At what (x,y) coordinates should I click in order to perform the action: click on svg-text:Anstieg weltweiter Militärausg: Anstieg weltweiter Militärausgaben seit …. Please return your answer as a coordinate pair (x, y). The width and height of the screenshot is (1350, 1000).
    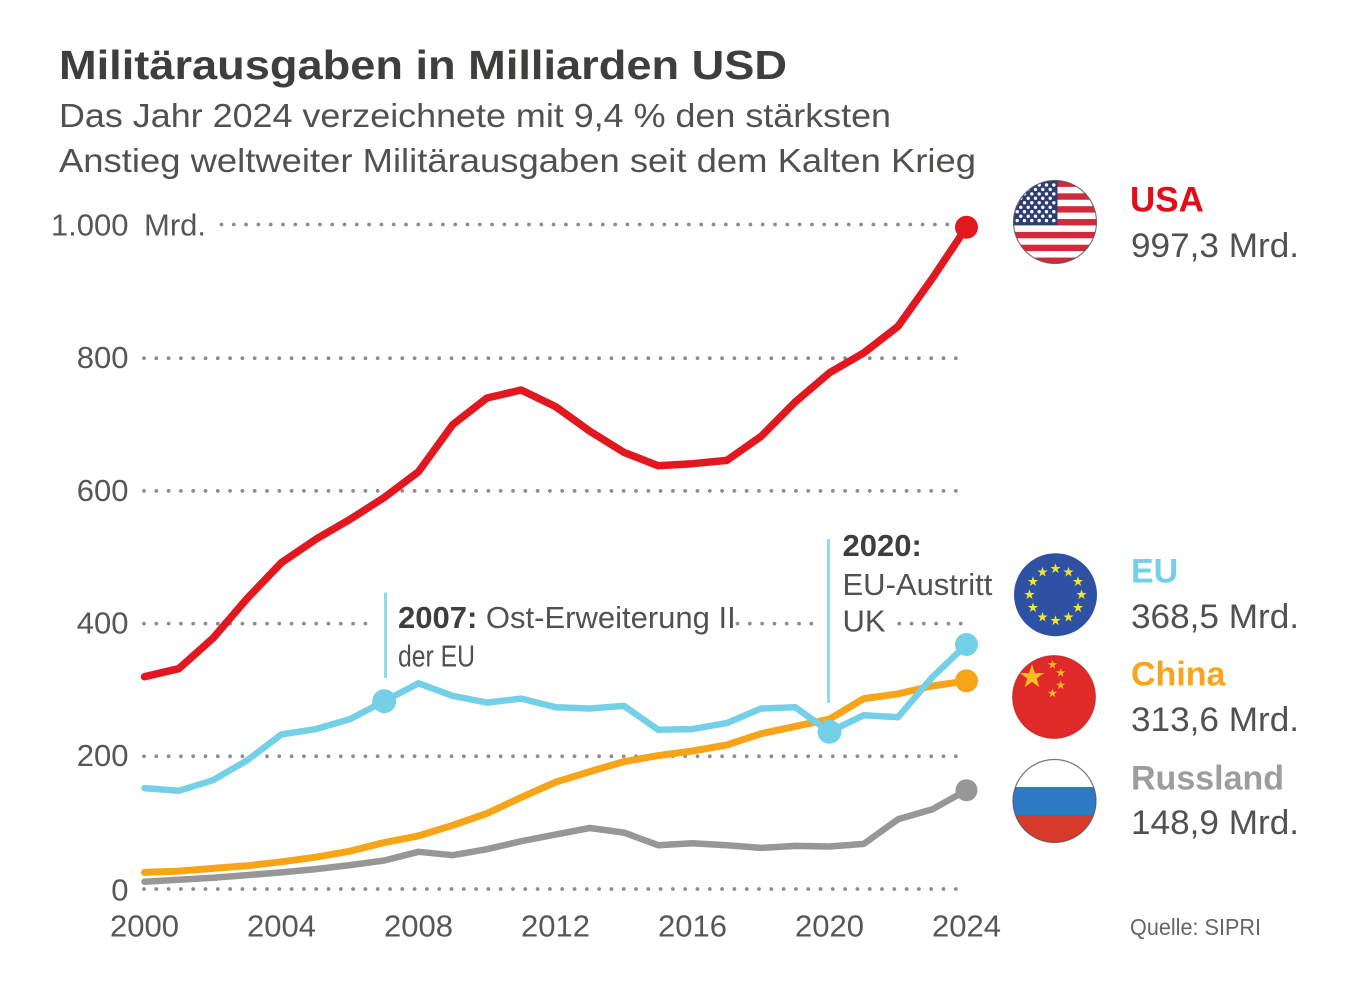
    Looking at the image, I should click on (517, 160).